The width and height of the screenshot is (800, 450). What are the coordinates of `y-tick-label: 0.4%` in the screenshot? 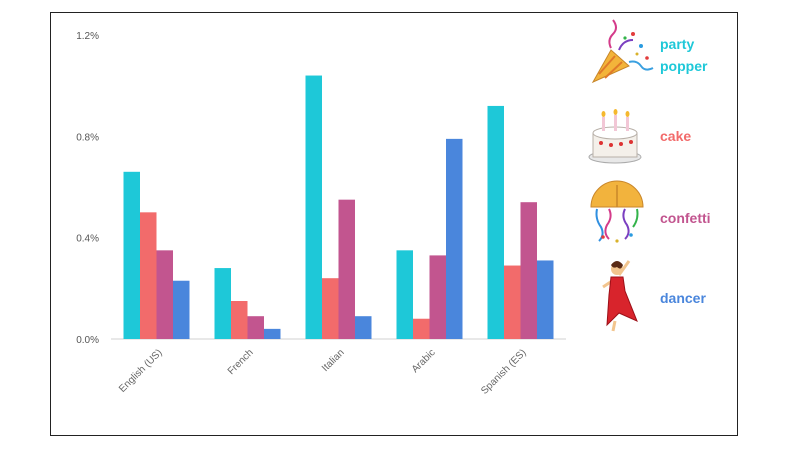 It's located at (87, 239).